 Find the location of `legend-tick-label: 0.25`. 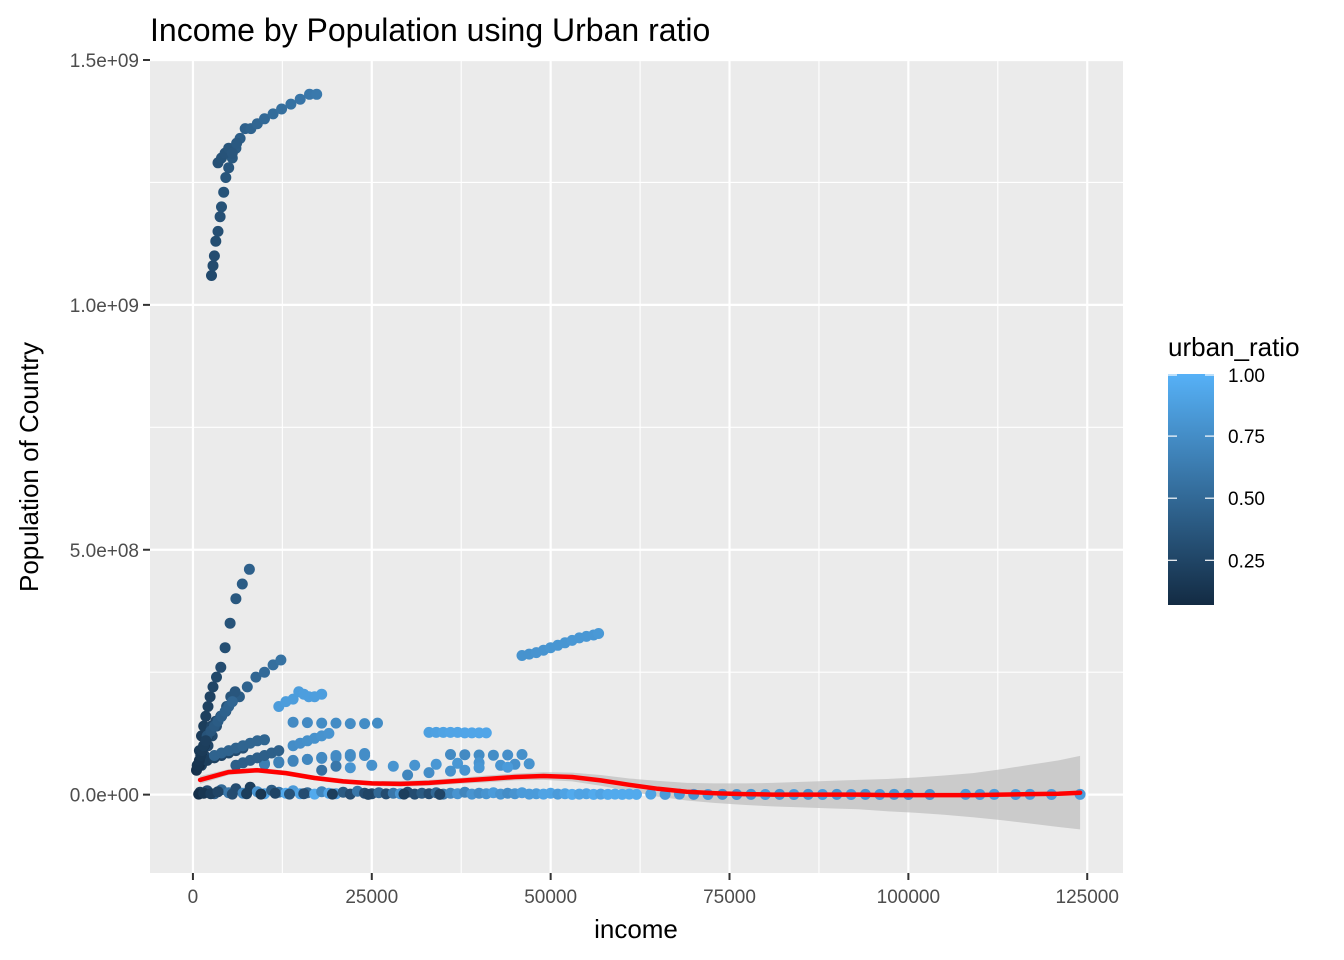

legend-tick-label: 0.25 is located at coordinates (1246, 561).